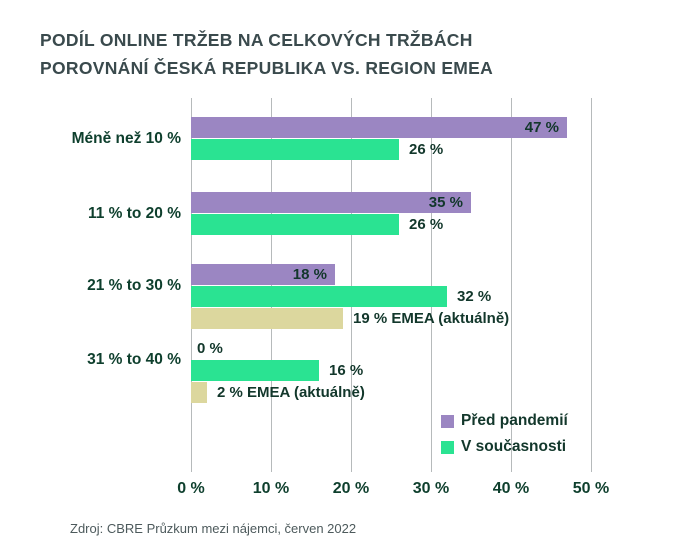 This screenshot has width=700, height=551. Describe the element at coordinates (431, 488) in the screenshot. I see `x-axis-tick-label: 30 %` at that location.